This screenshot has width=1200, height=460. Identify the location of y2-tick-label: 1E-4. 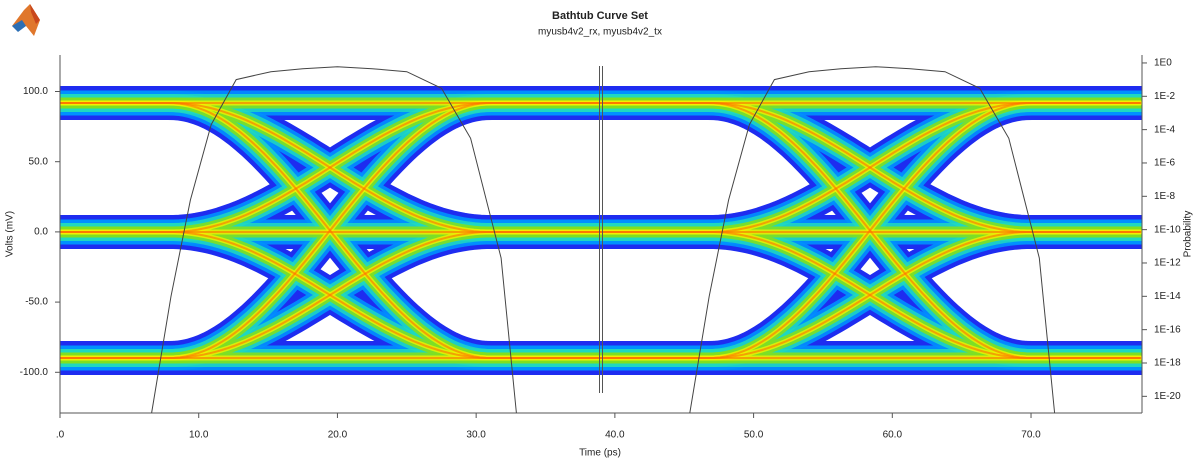
(1165, 129).